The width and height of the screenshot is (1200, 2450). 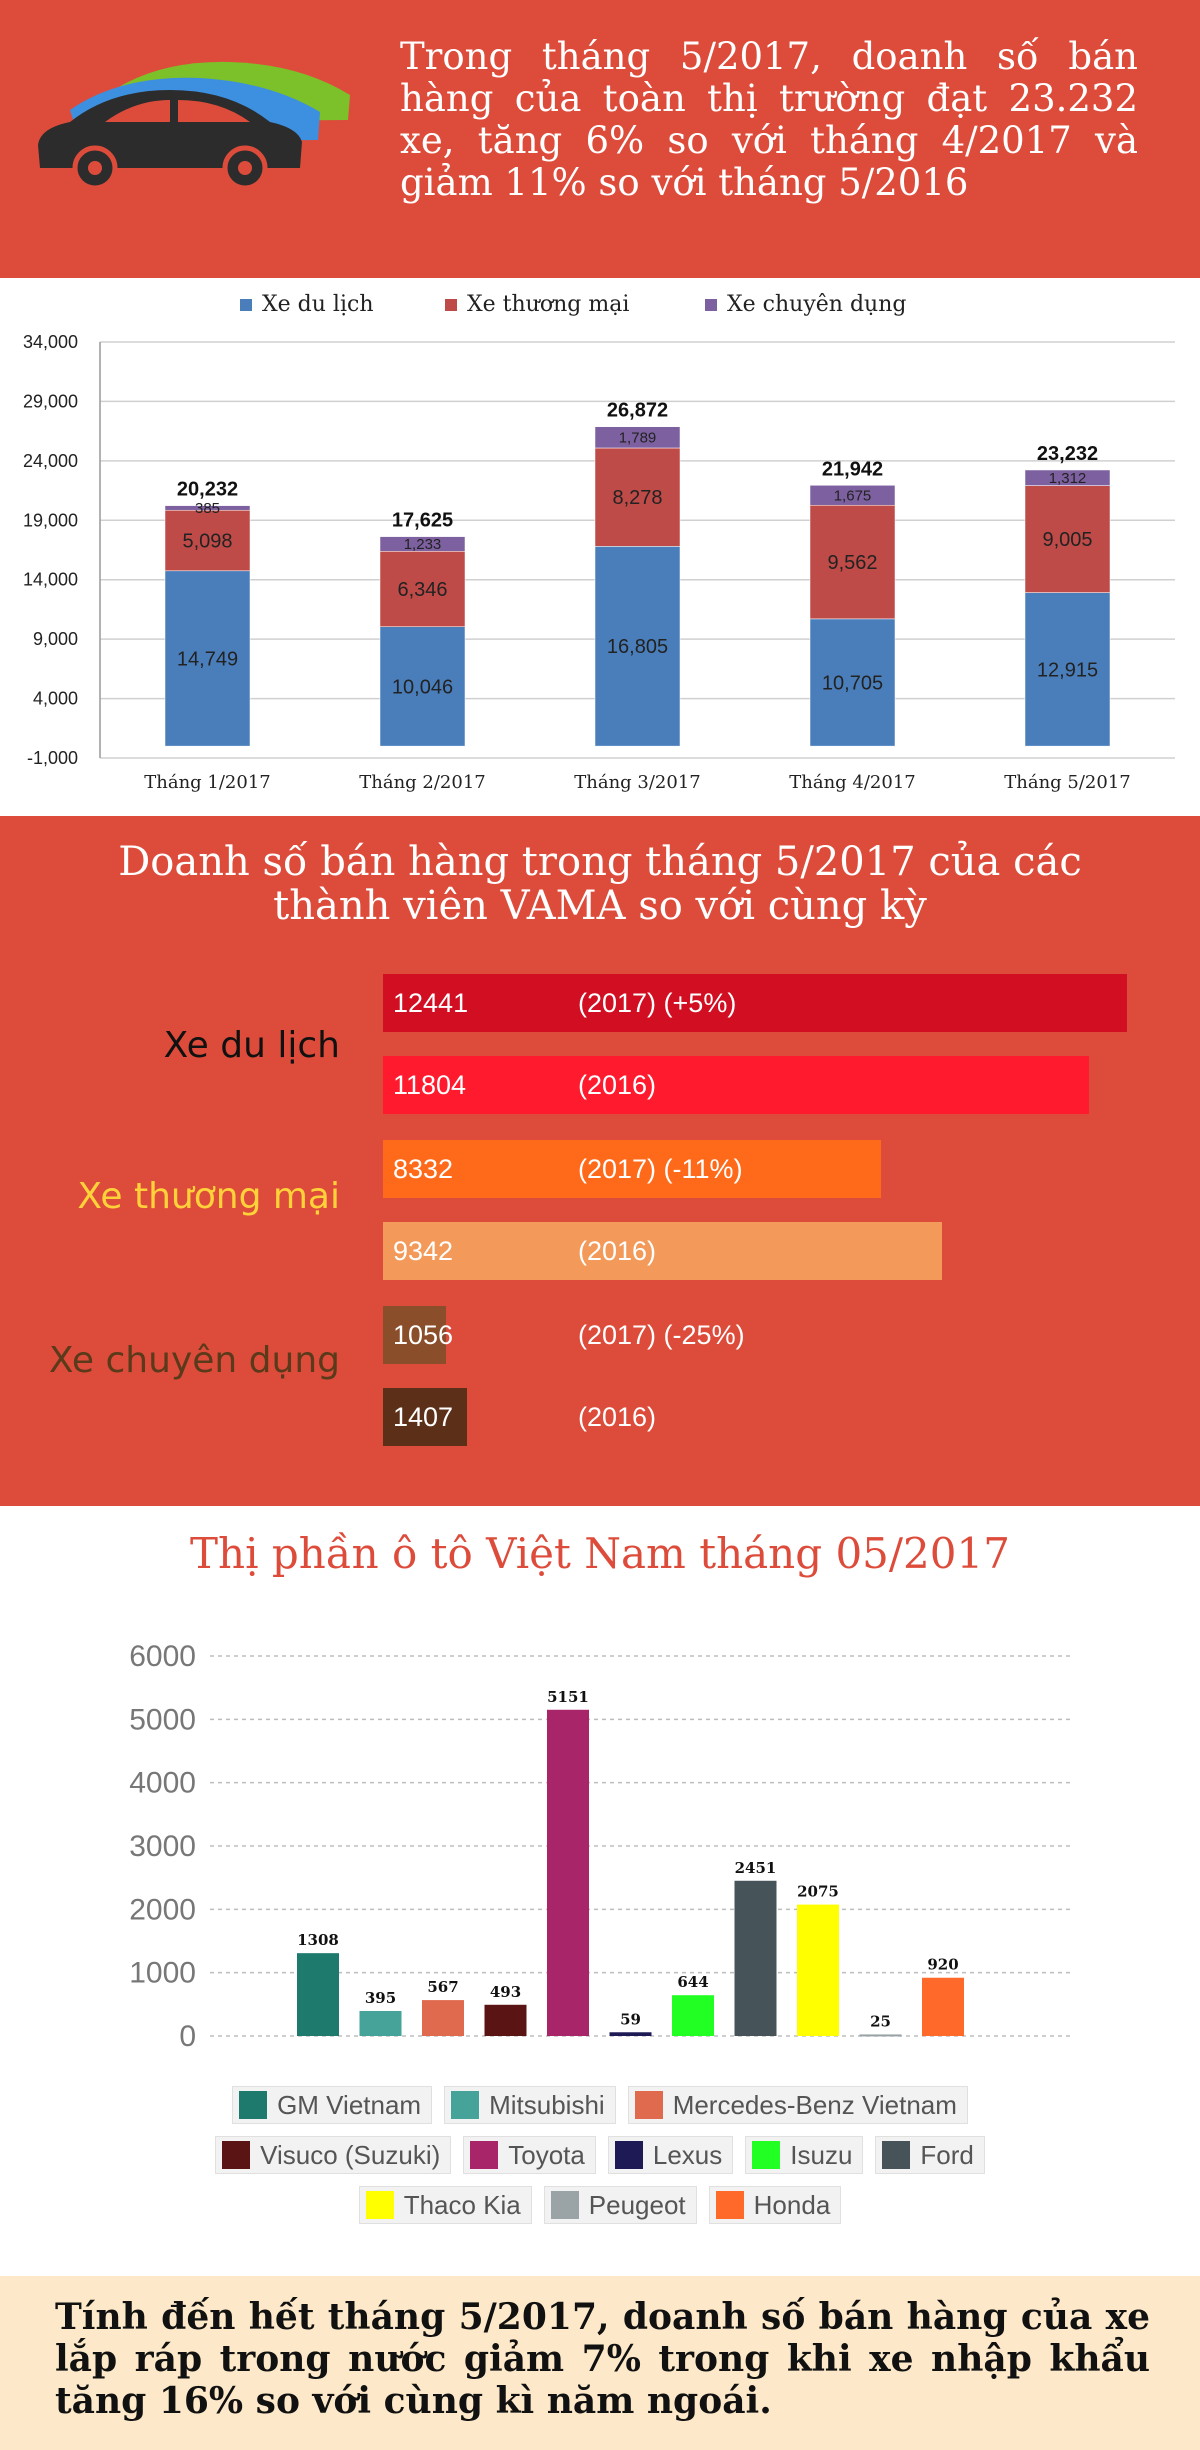 What do you see at coordinates (187, 2036) in the screenshot?
I see `y-tick-label: 0` at bounding box center [187, 2036].